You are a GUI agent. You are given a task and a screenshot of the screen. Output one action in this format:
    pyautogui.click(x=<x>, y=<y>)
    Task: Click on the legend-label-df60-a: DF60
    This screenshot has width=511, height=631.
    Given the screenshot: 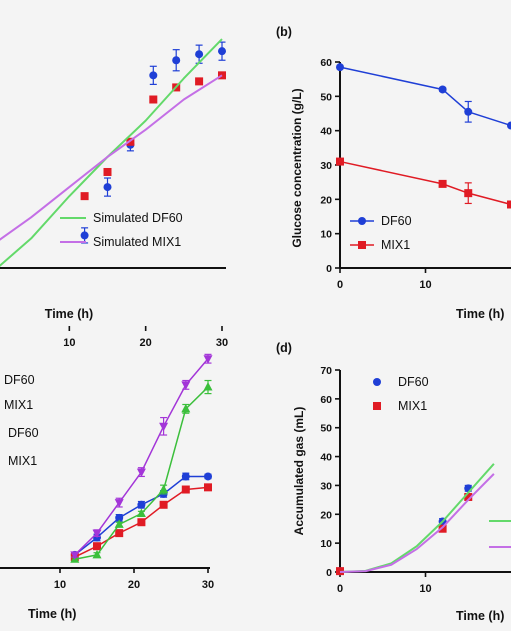 What is the action you would take?
    pyautogui.click(x=19, y=380)
    